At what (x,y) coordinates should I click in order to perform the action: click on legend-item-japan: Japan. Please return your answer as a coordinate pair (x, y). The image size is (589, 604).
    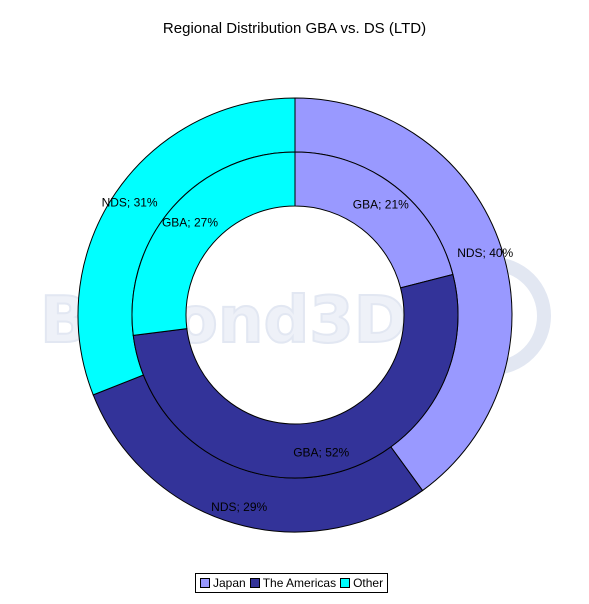
    Looking at the image, I should click on (223, 583).